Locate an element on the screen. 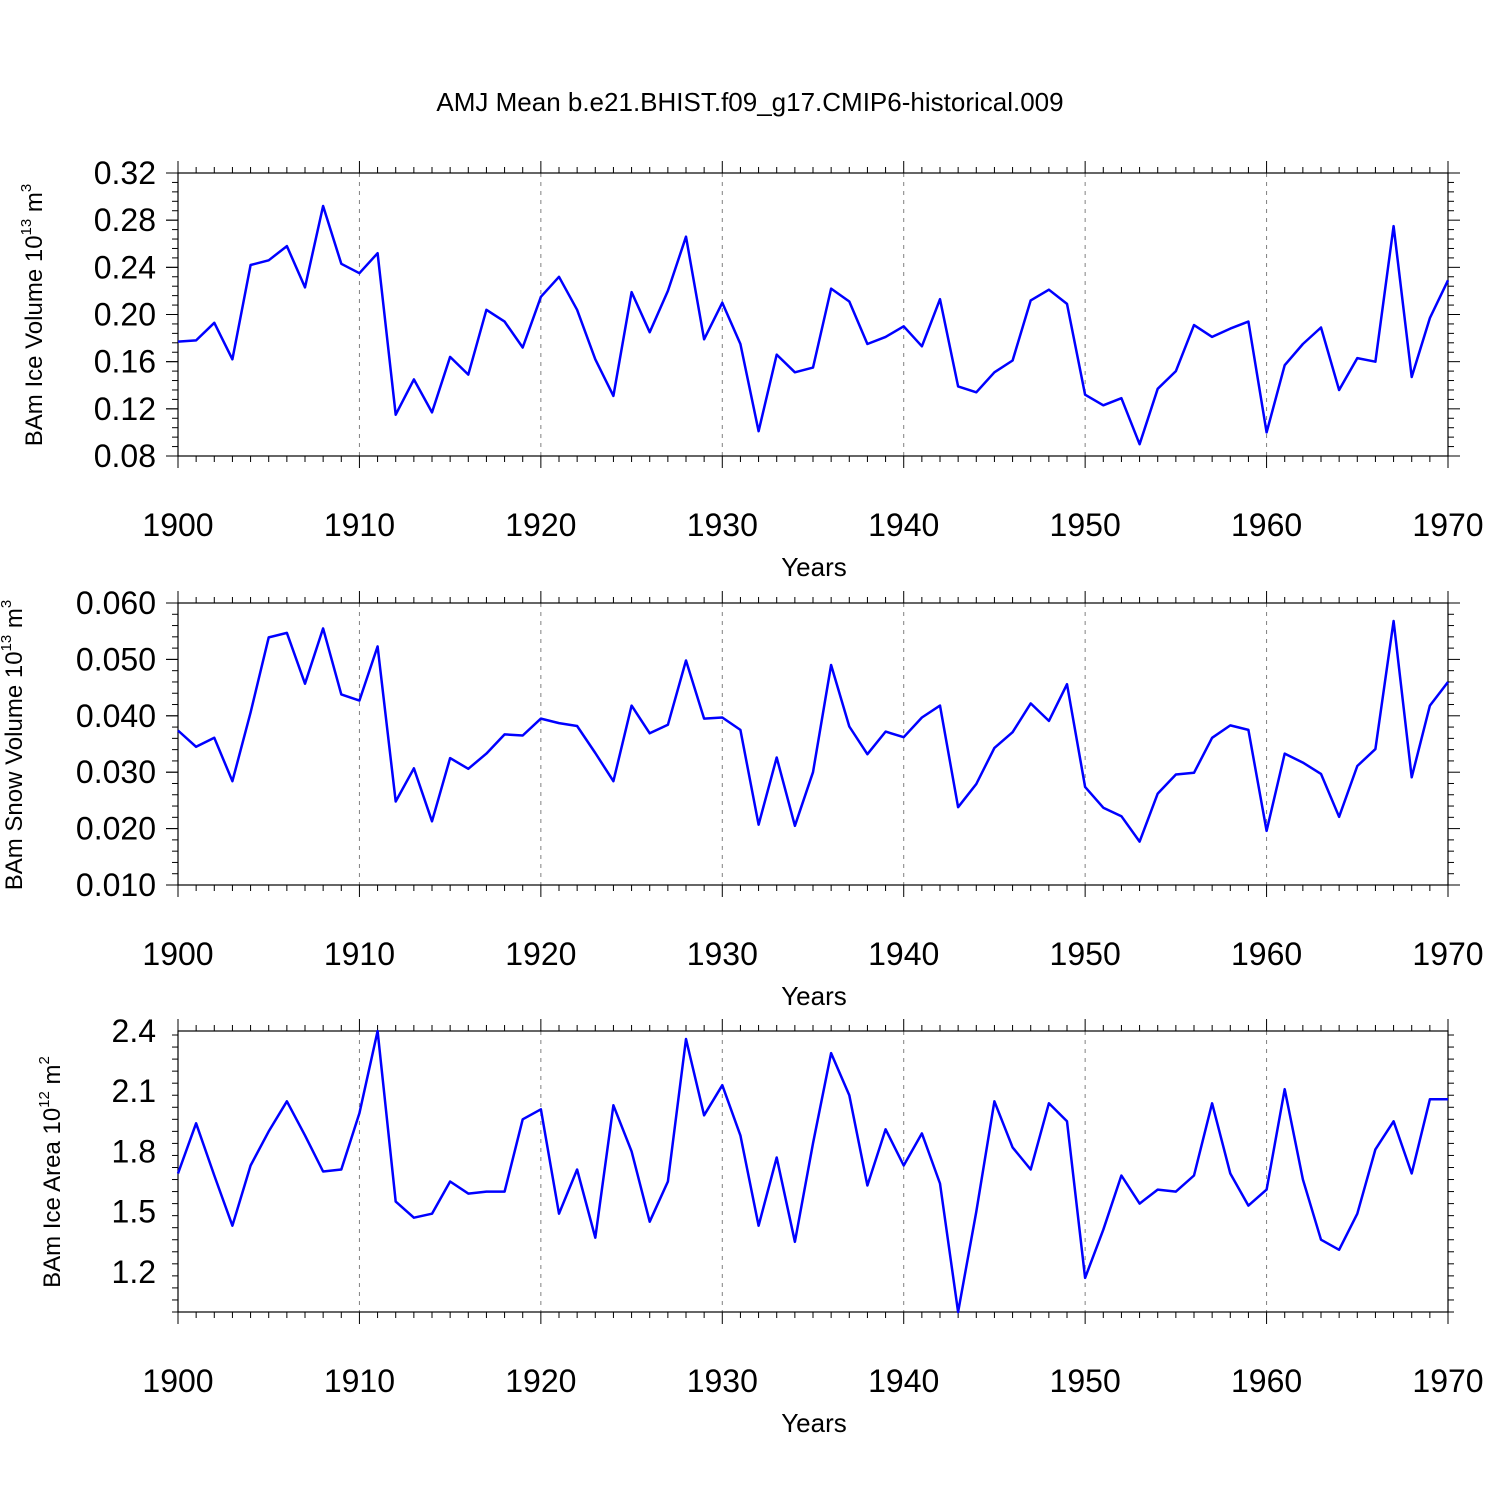 The height and width of the screenshot is (1500, 1500). y-axis-label: BAm Ice Area 1012 m2 is located at coordinates (51, 1172).